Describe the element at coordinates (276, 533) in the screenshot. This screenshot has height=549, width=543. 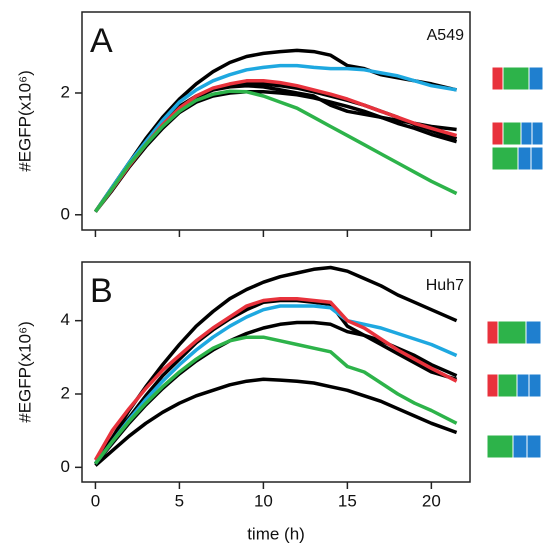
I see `x-axis-label: time (h)` at that location.